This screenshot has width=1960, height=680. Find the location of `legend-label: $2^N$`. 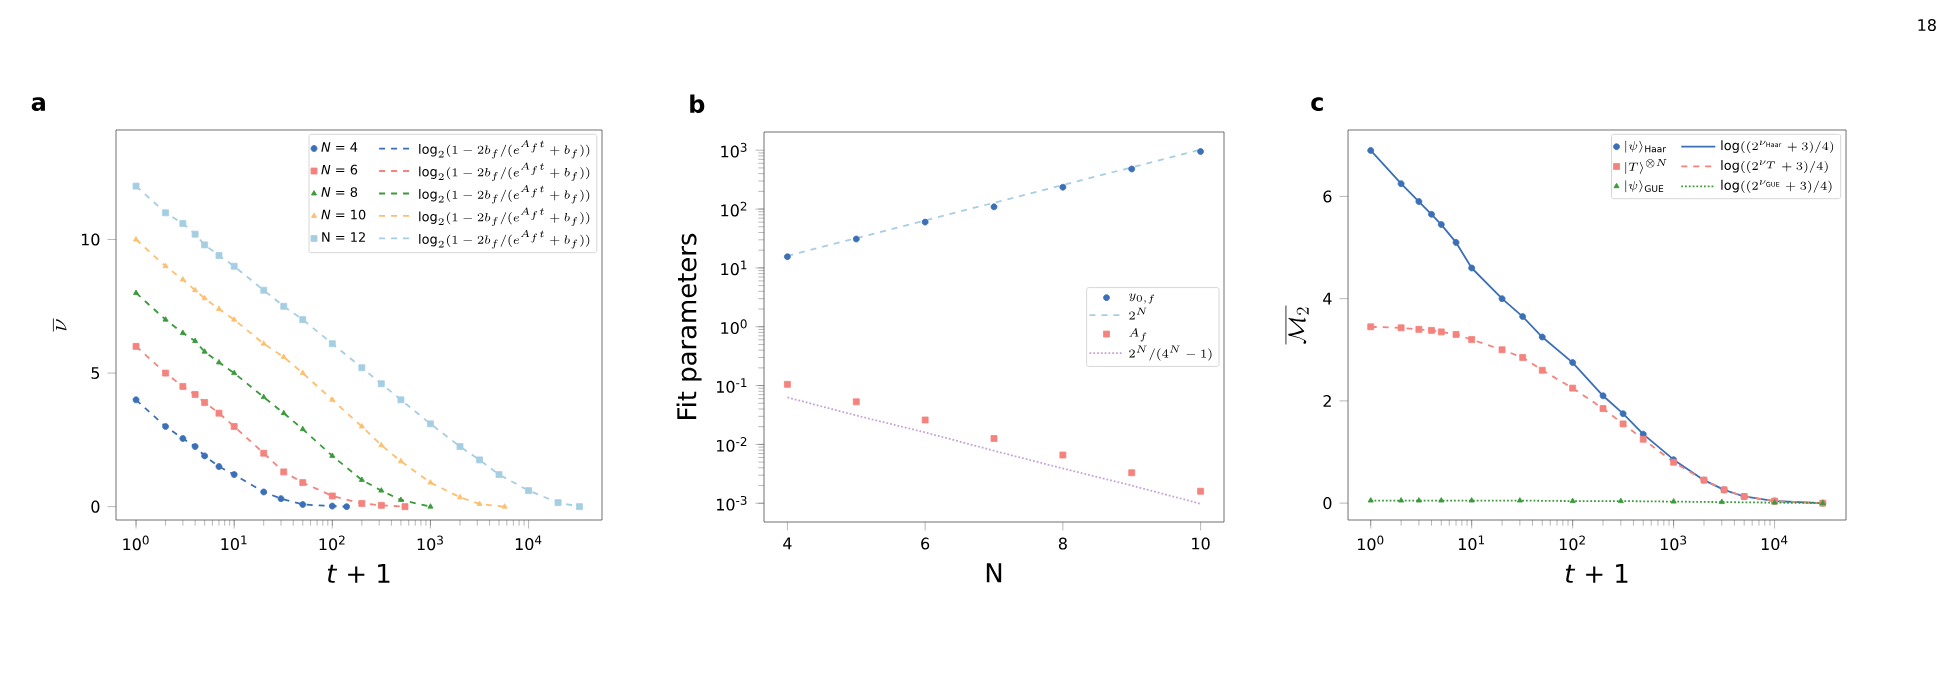

legend-label: $2^N$ is located at coordinates (1138, 313).